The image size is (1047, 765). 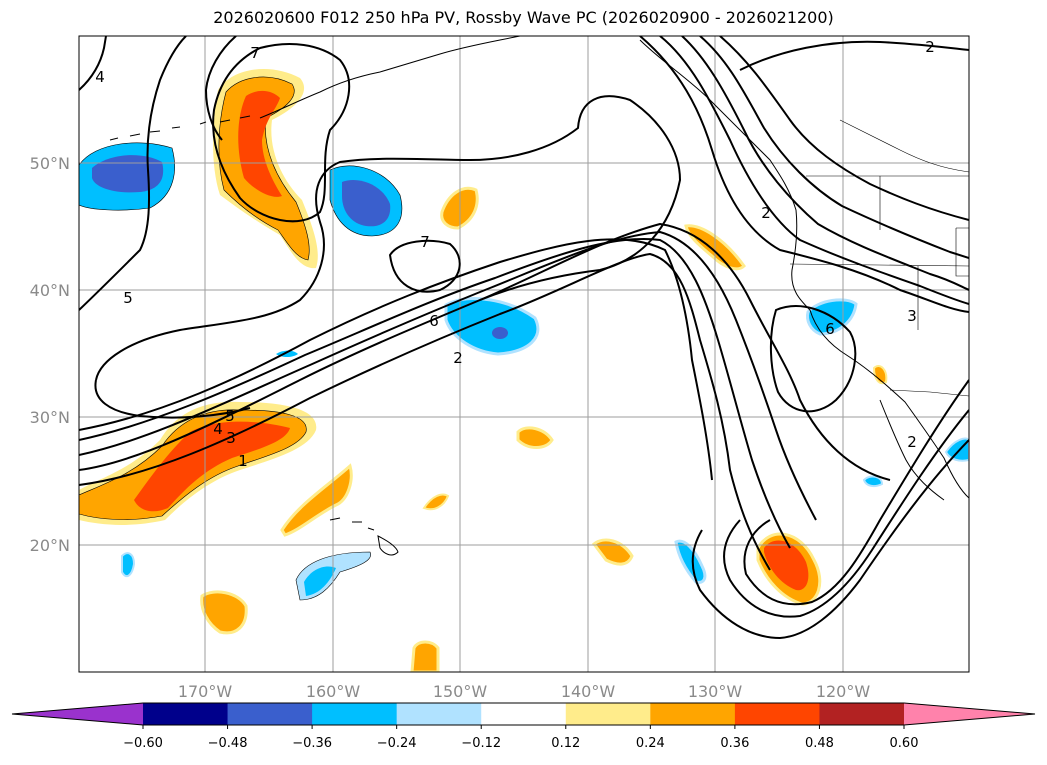 What do you see at coordinates (524, 691) in the screenshot?
I see `longitude-labels: 170°W 160°W 150°W 140°W 130°W 120°W` at bounding box center [524, 691].